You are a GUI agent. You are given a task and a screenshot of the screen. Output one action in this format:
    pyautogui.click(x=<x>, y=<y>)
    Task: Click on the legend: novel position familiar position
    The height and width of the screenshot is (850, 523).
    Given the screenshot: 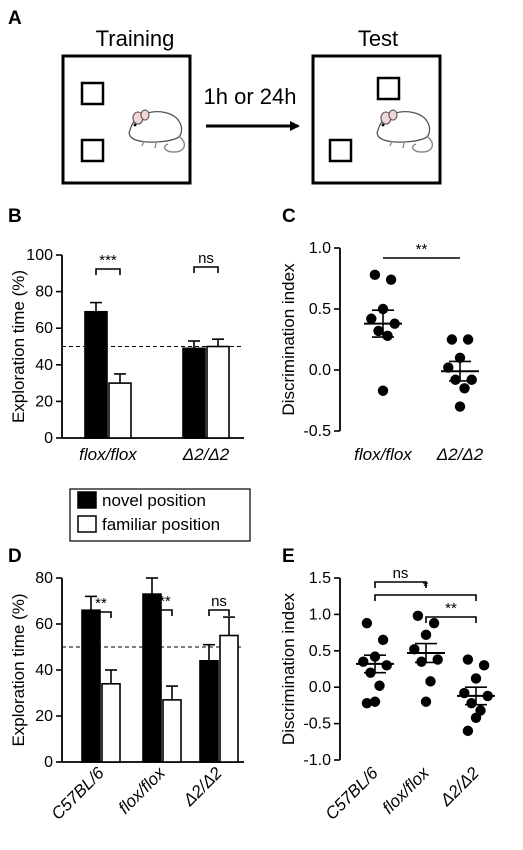 What is the action you would take?
    pyautogui.click(x=160, y=515)
    